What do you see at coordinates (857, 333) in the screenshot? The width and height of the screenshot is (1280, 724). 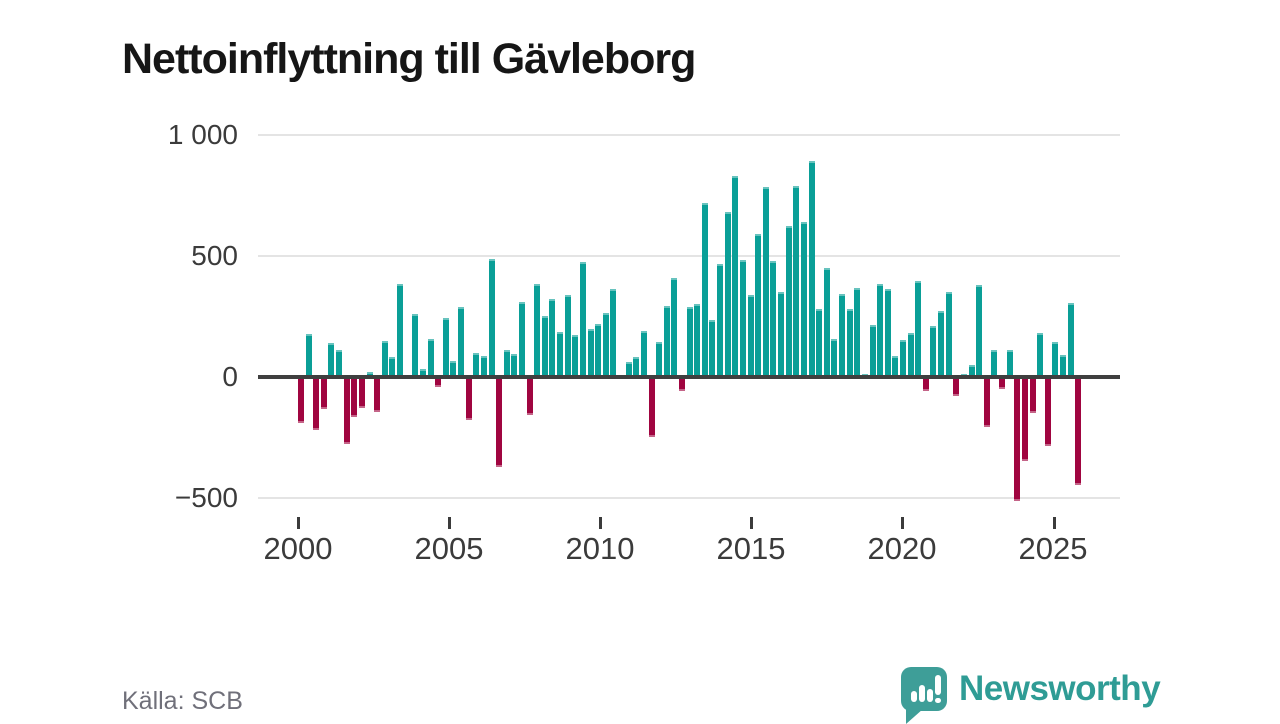 I see `bar-2018K2` at bounding box center [857, 333].